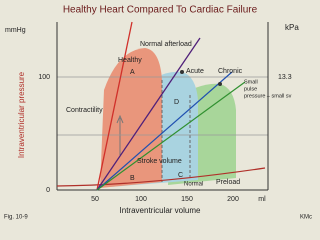 Image resolution: width=320 pixels, height=240 pixels. What do you see at coordinates (84, 110) in the screenshot?
I see `label: Contractility` at bounding box center [84, 110].